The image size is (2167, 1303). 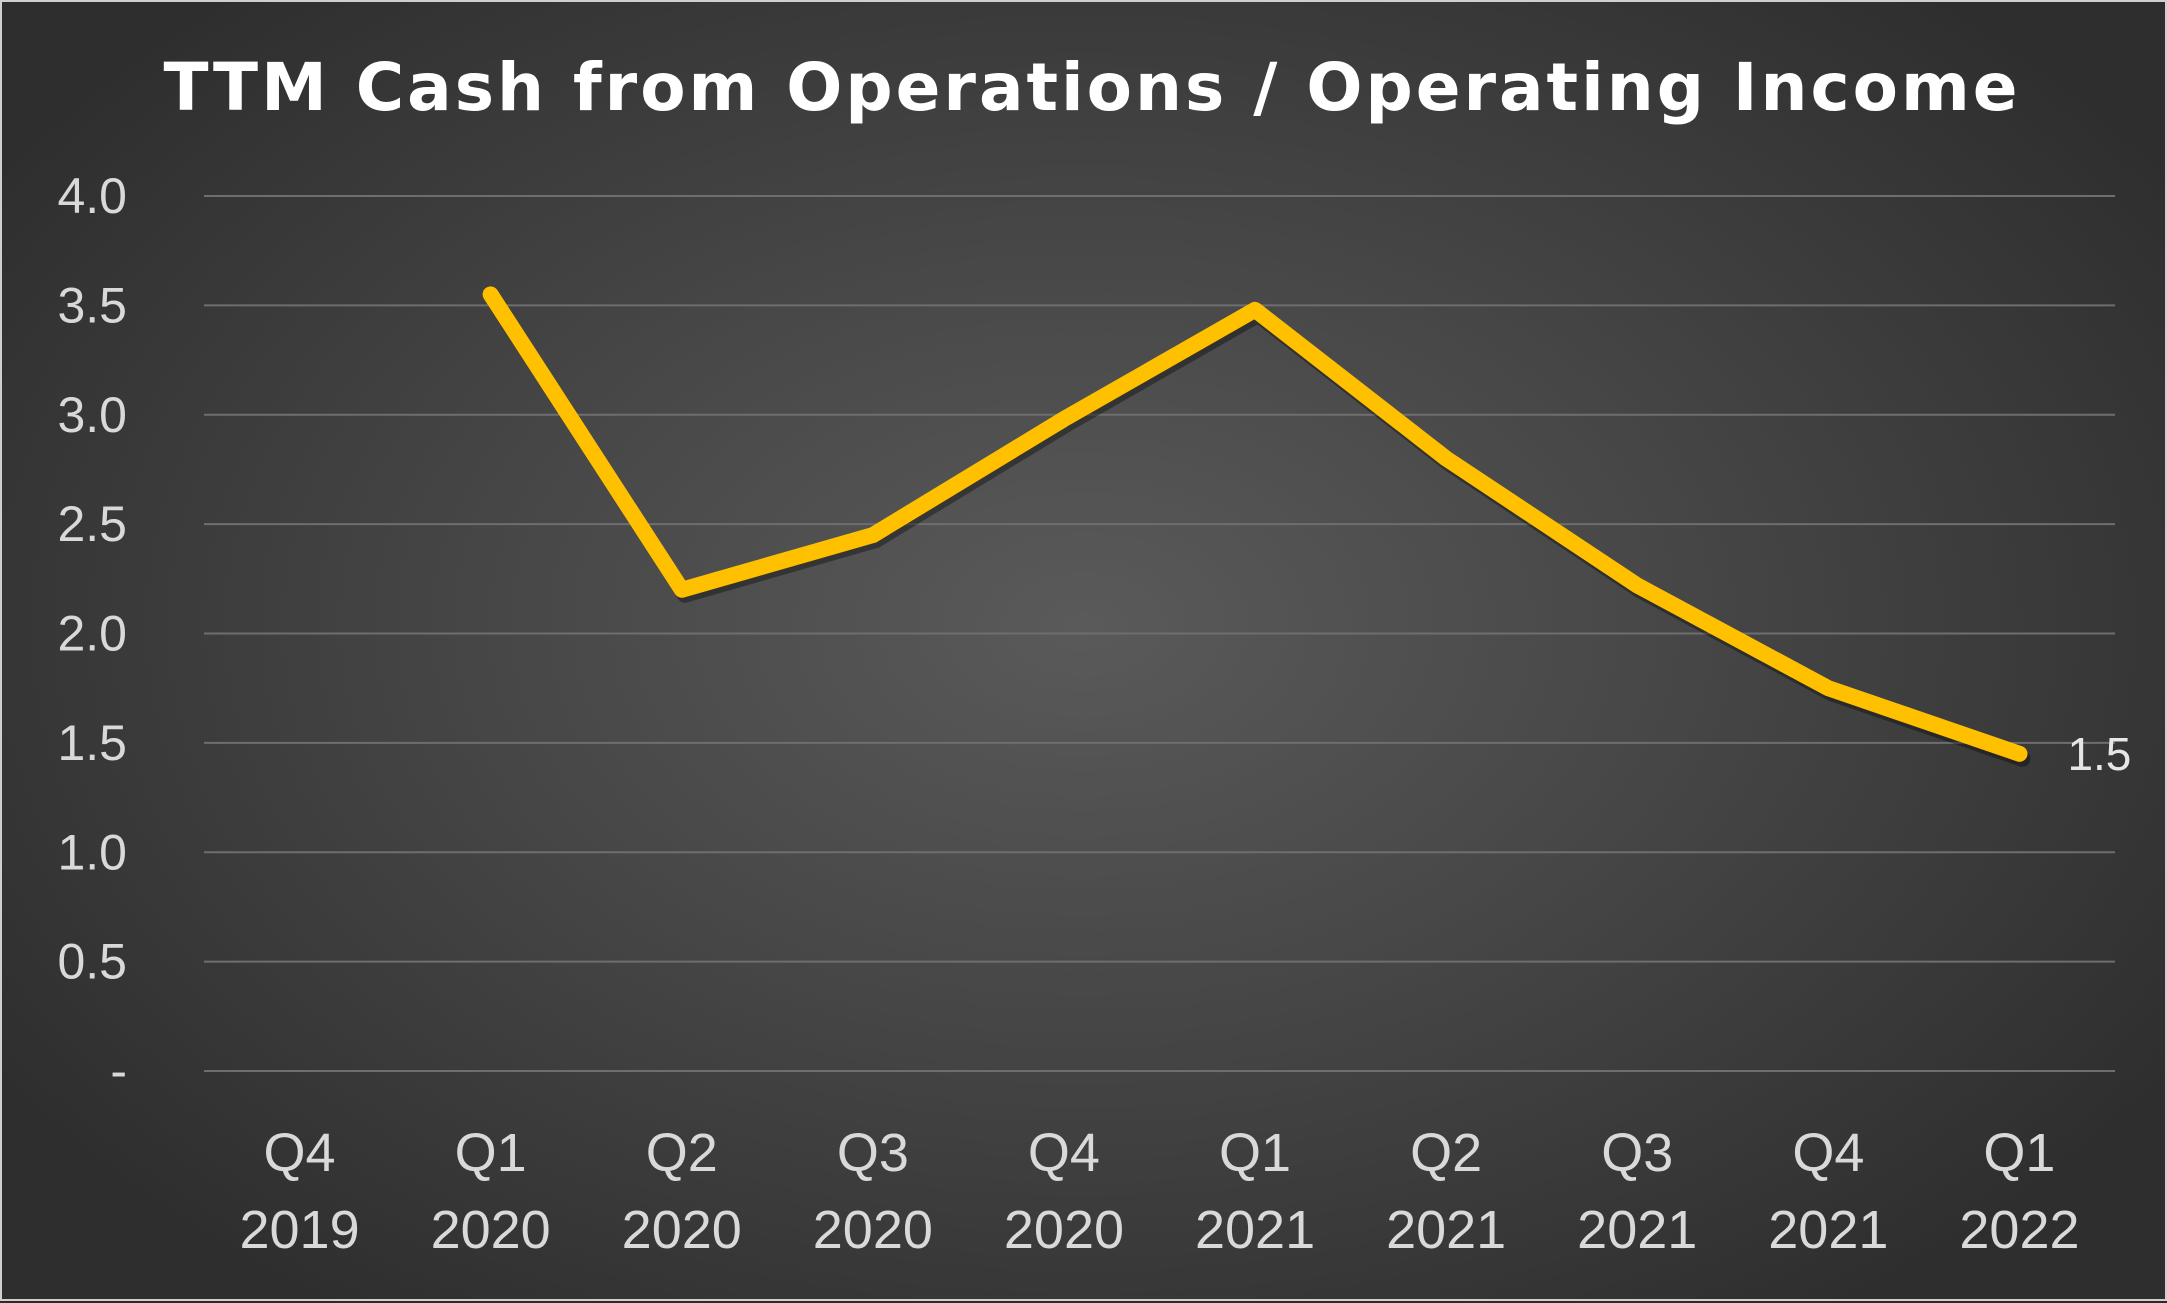 What do you see at coordinates (92, 962) in the screenshot?
I see `y-tick-label: 0.5` at bounding box center [92, 962].